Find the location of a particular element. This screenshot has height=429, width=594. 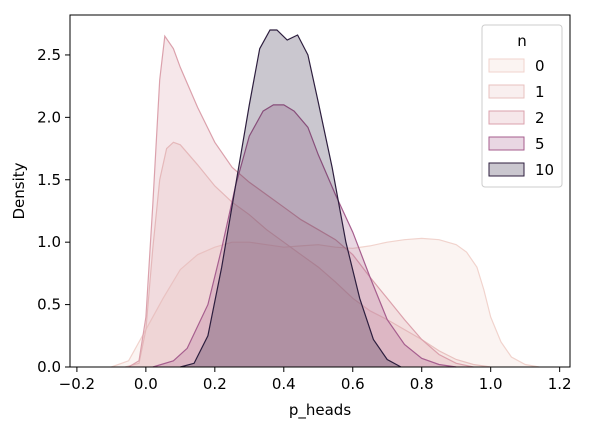

y-axis: 0.0 0.5 1.0 1.5 2.0 2.5 is located at coordinates (53, 211).